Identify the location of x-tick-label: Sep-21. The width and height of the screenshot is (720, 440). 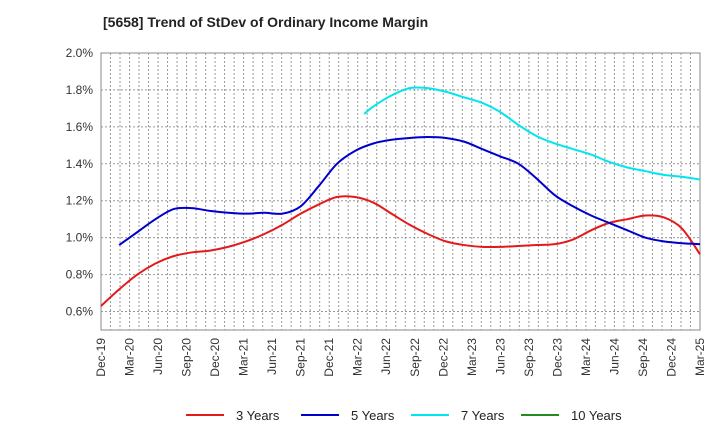
(301, 357).